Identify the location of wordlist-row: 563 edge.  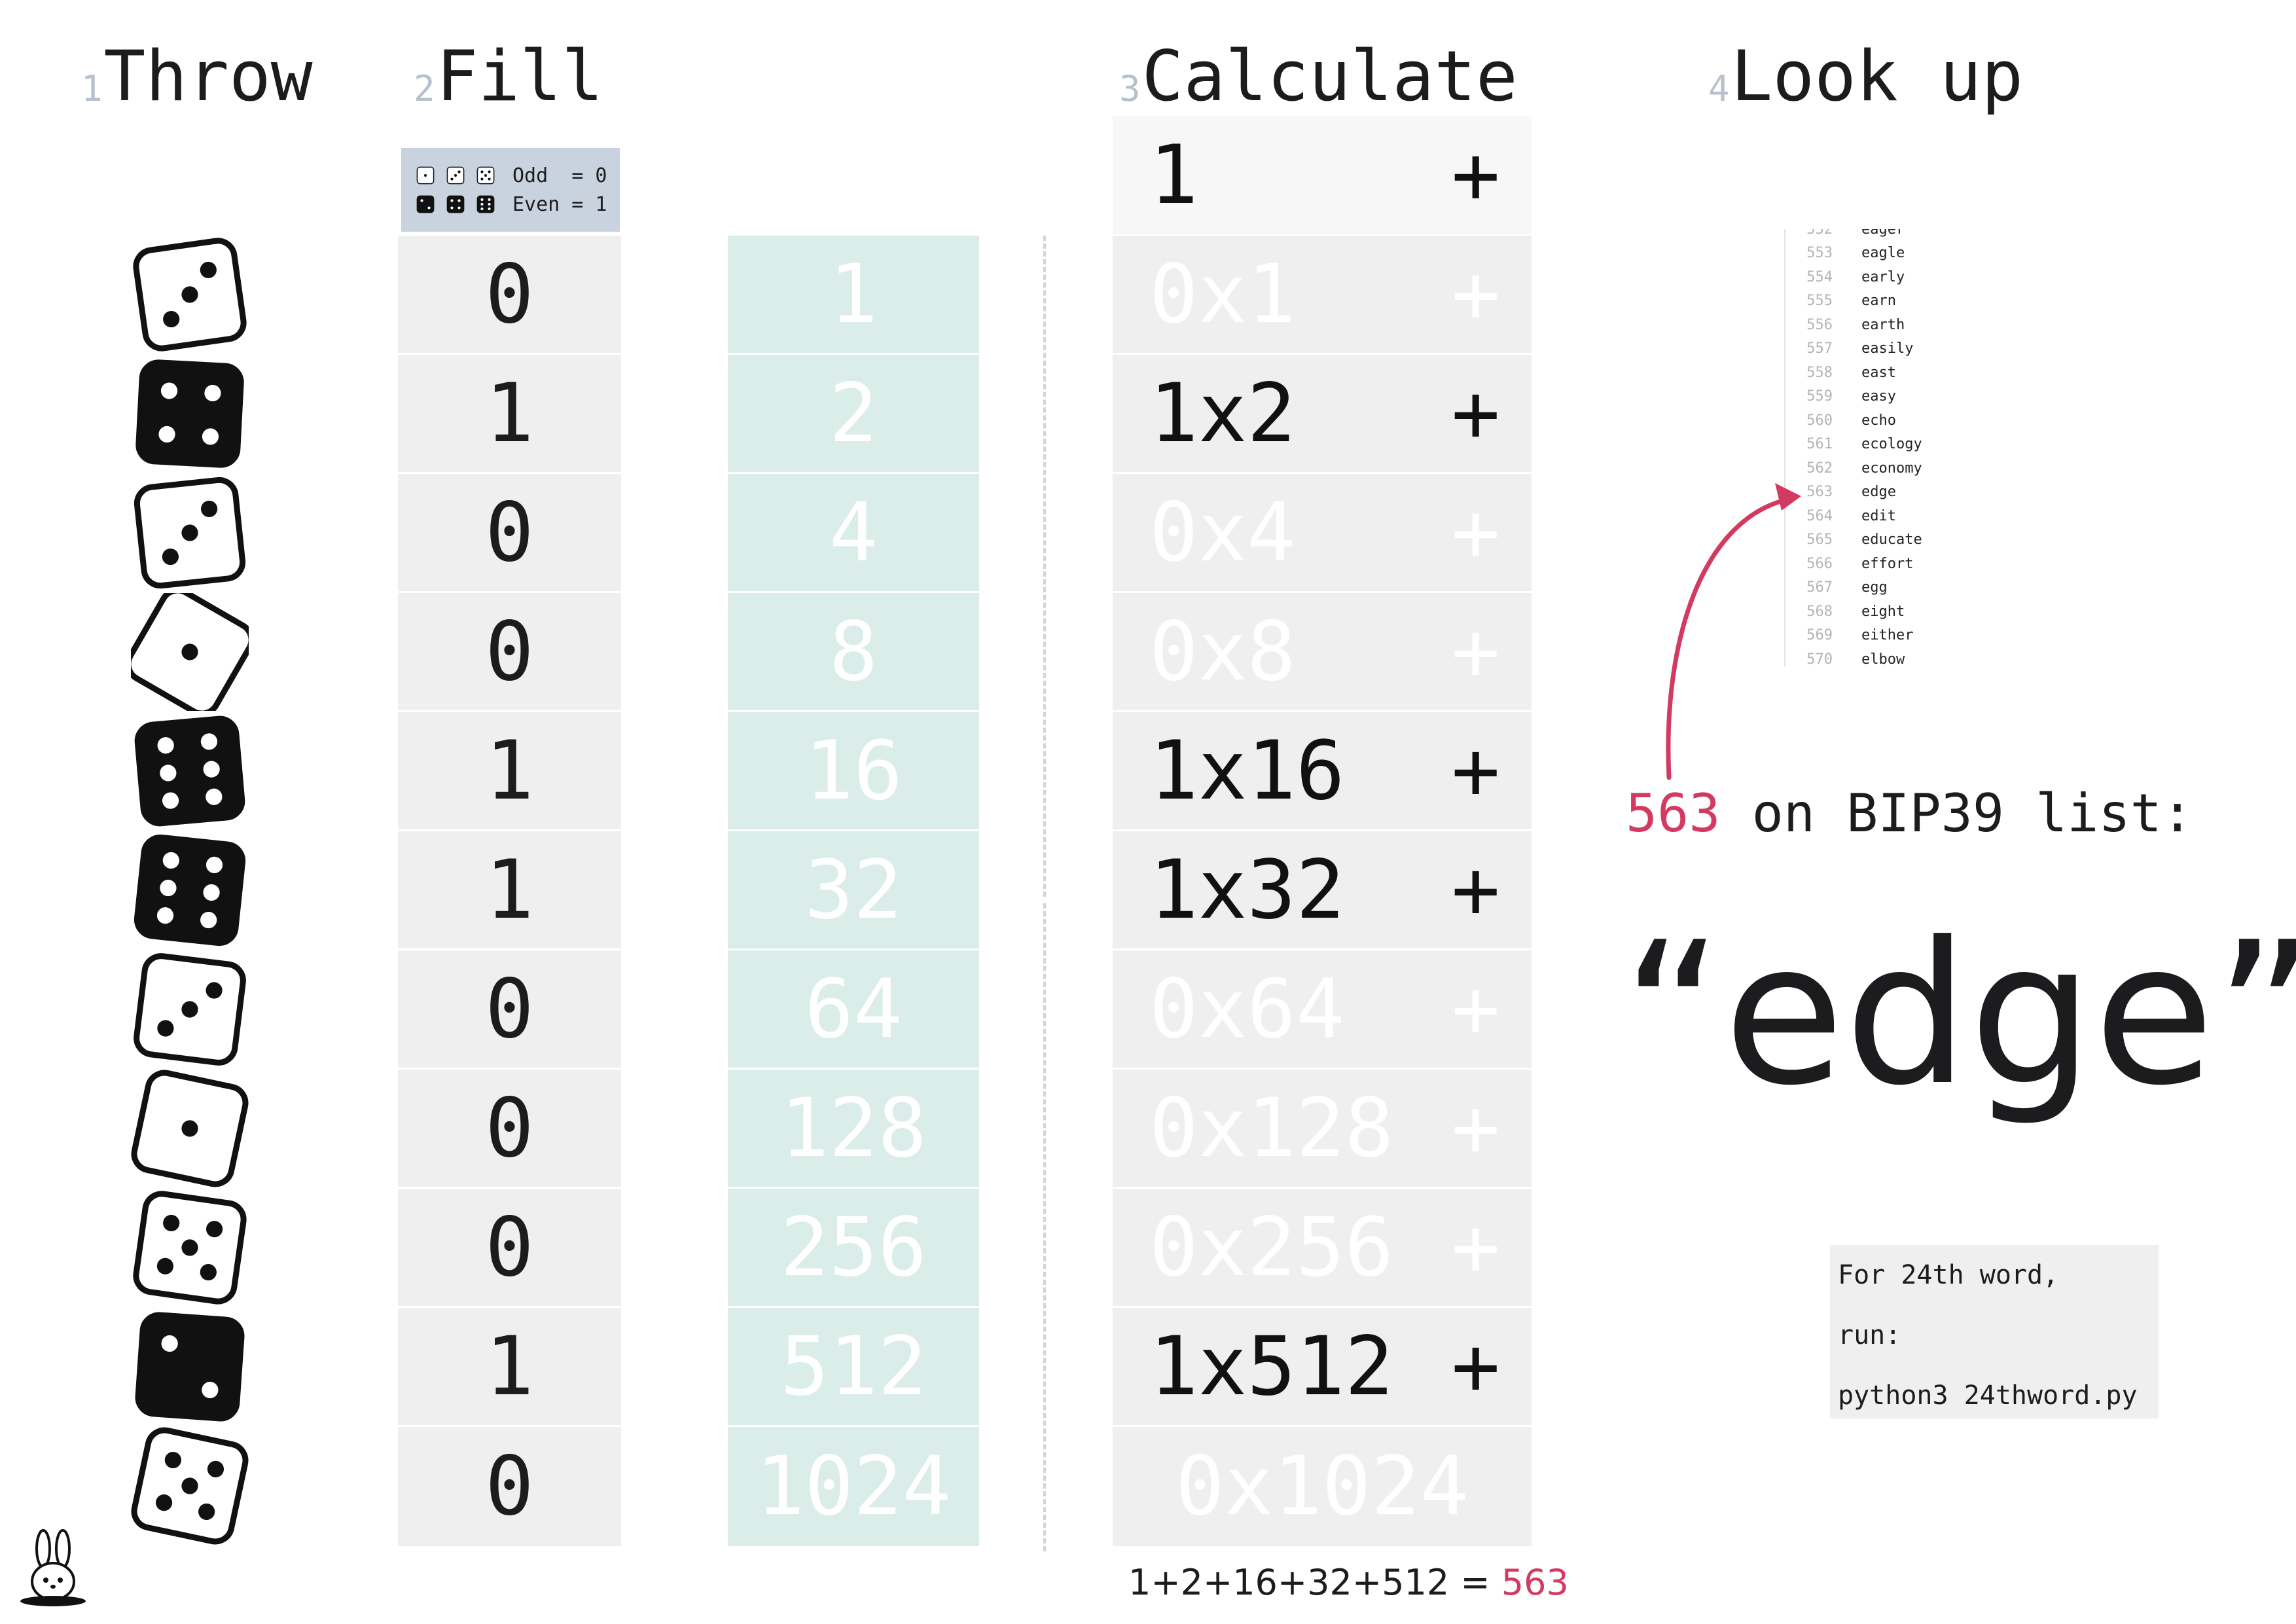
(1840, 492).